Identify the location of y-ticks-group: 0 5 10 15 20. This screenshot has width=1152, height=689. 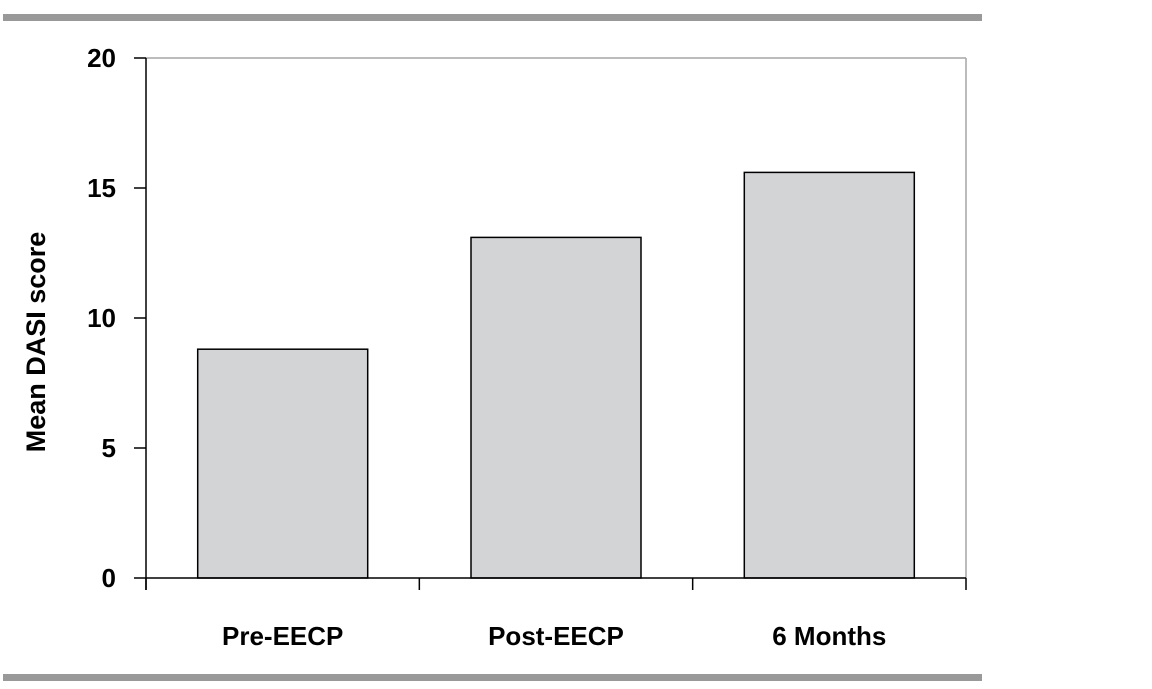
(116, 318).